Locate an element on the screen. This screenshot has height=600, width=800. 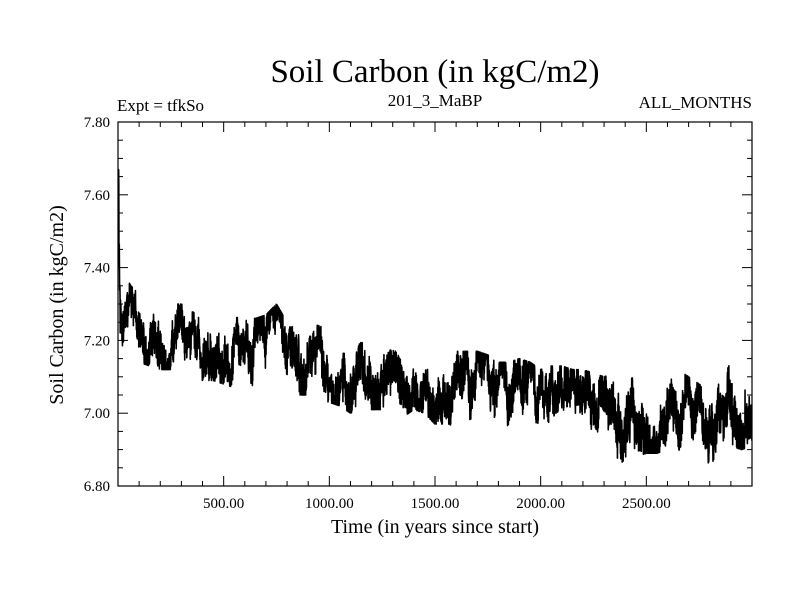
y-tick-label: 7.80 is located at coordinates (97, 123).